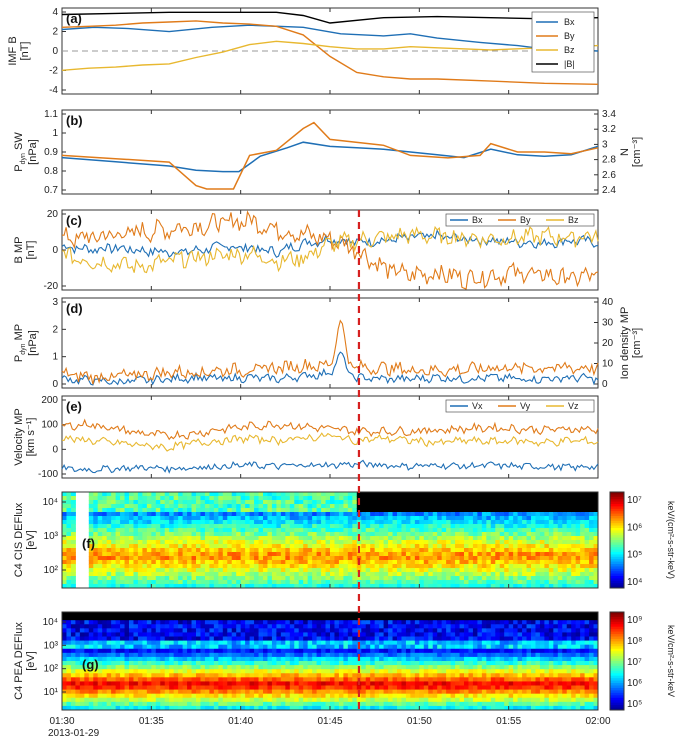 This screenshot has height=746, width=680. What do you see at coordinates (19, 334) in the screenshot?
I see `ylabel-part: MP` at bounding box center [19, 334].